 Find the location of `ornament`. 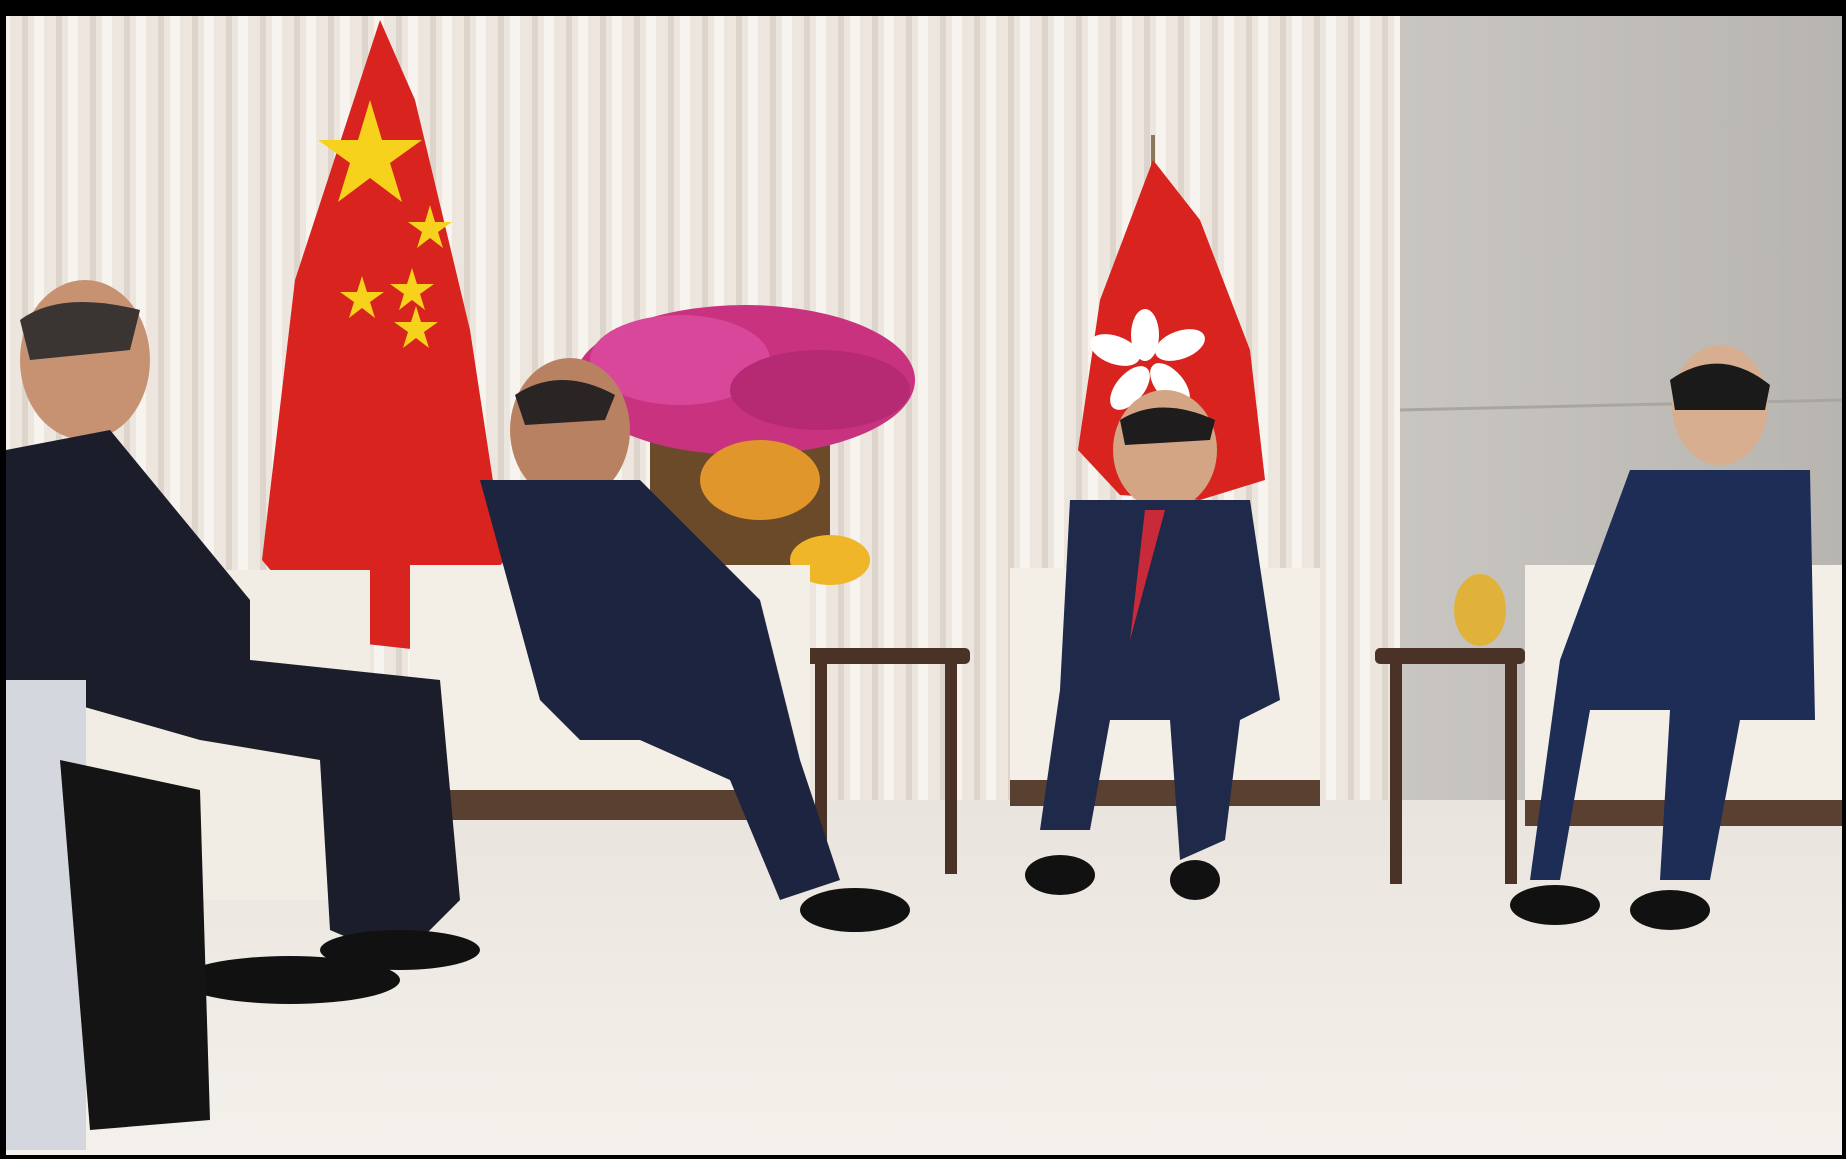

ornament is located at coordinates (1480, 610).